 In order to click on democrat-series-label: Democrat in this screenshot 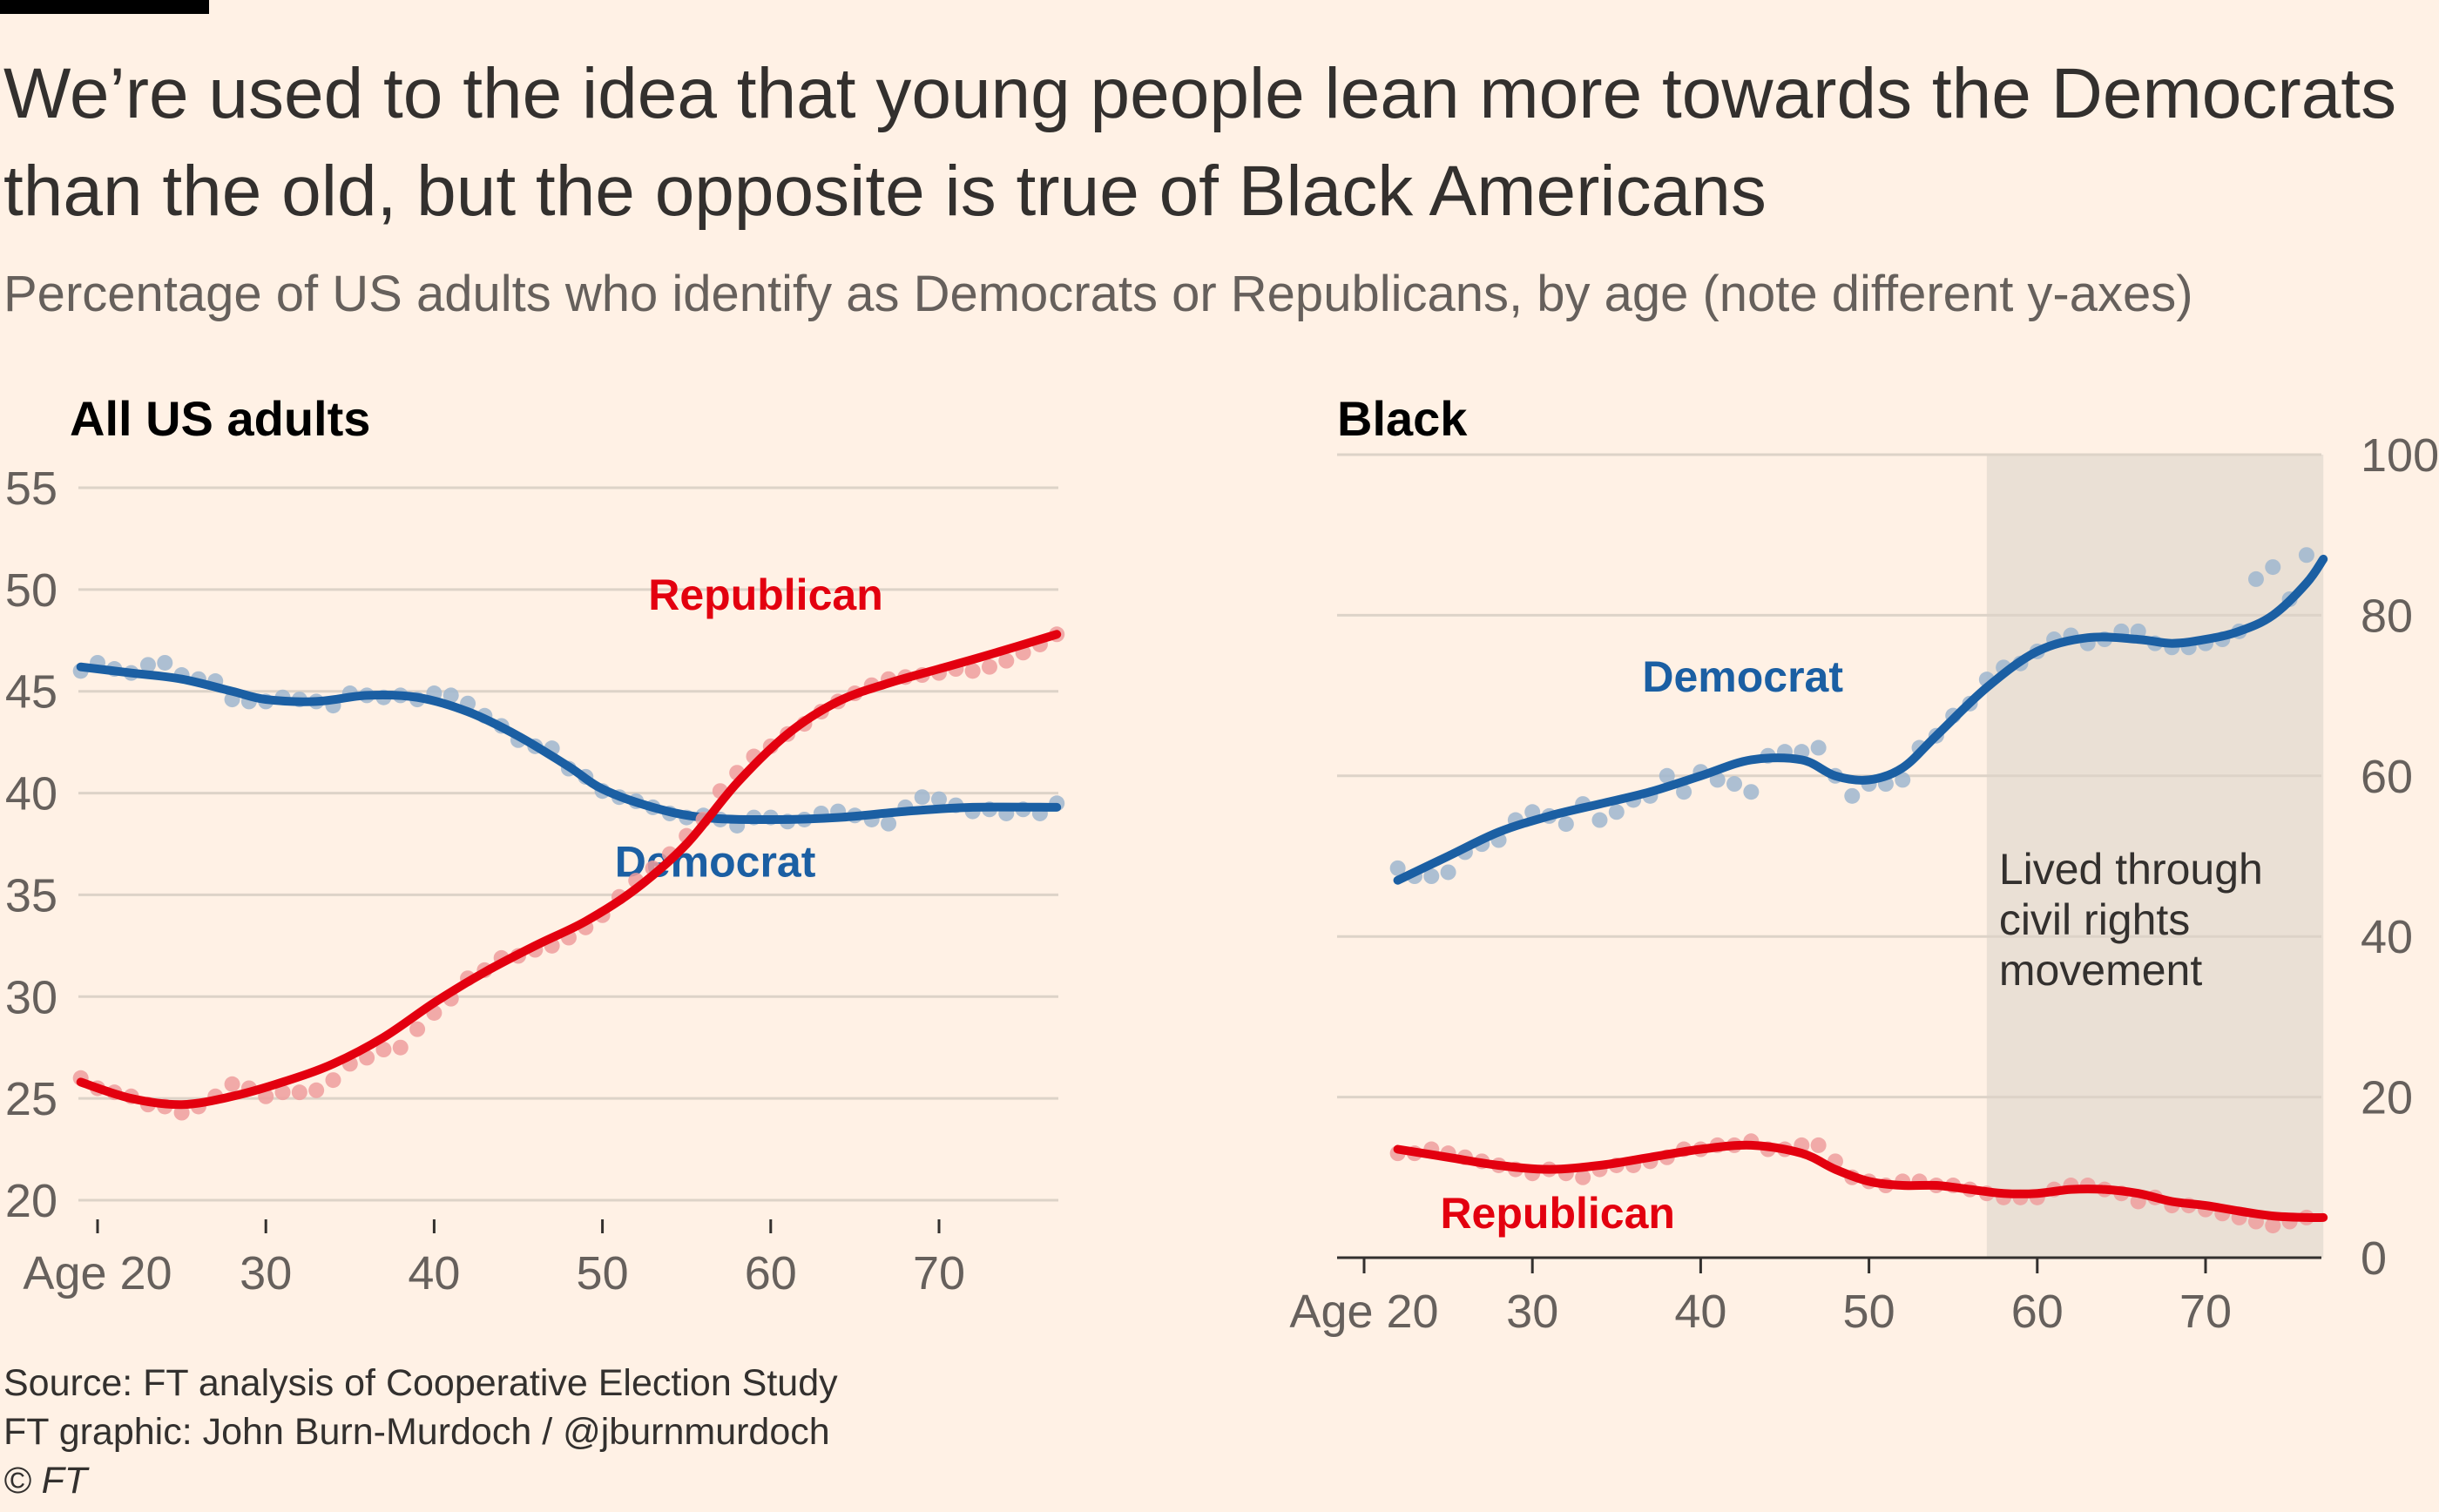, I will do `click(1743, 676)`.